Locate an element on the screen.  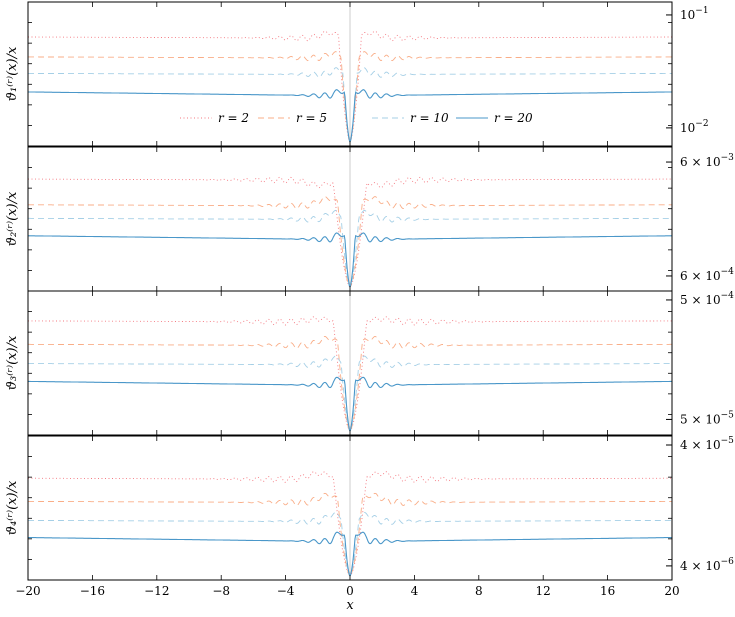
y-tick-label: 5 × 10⁻⁴ is located at coordinates (707, 299).